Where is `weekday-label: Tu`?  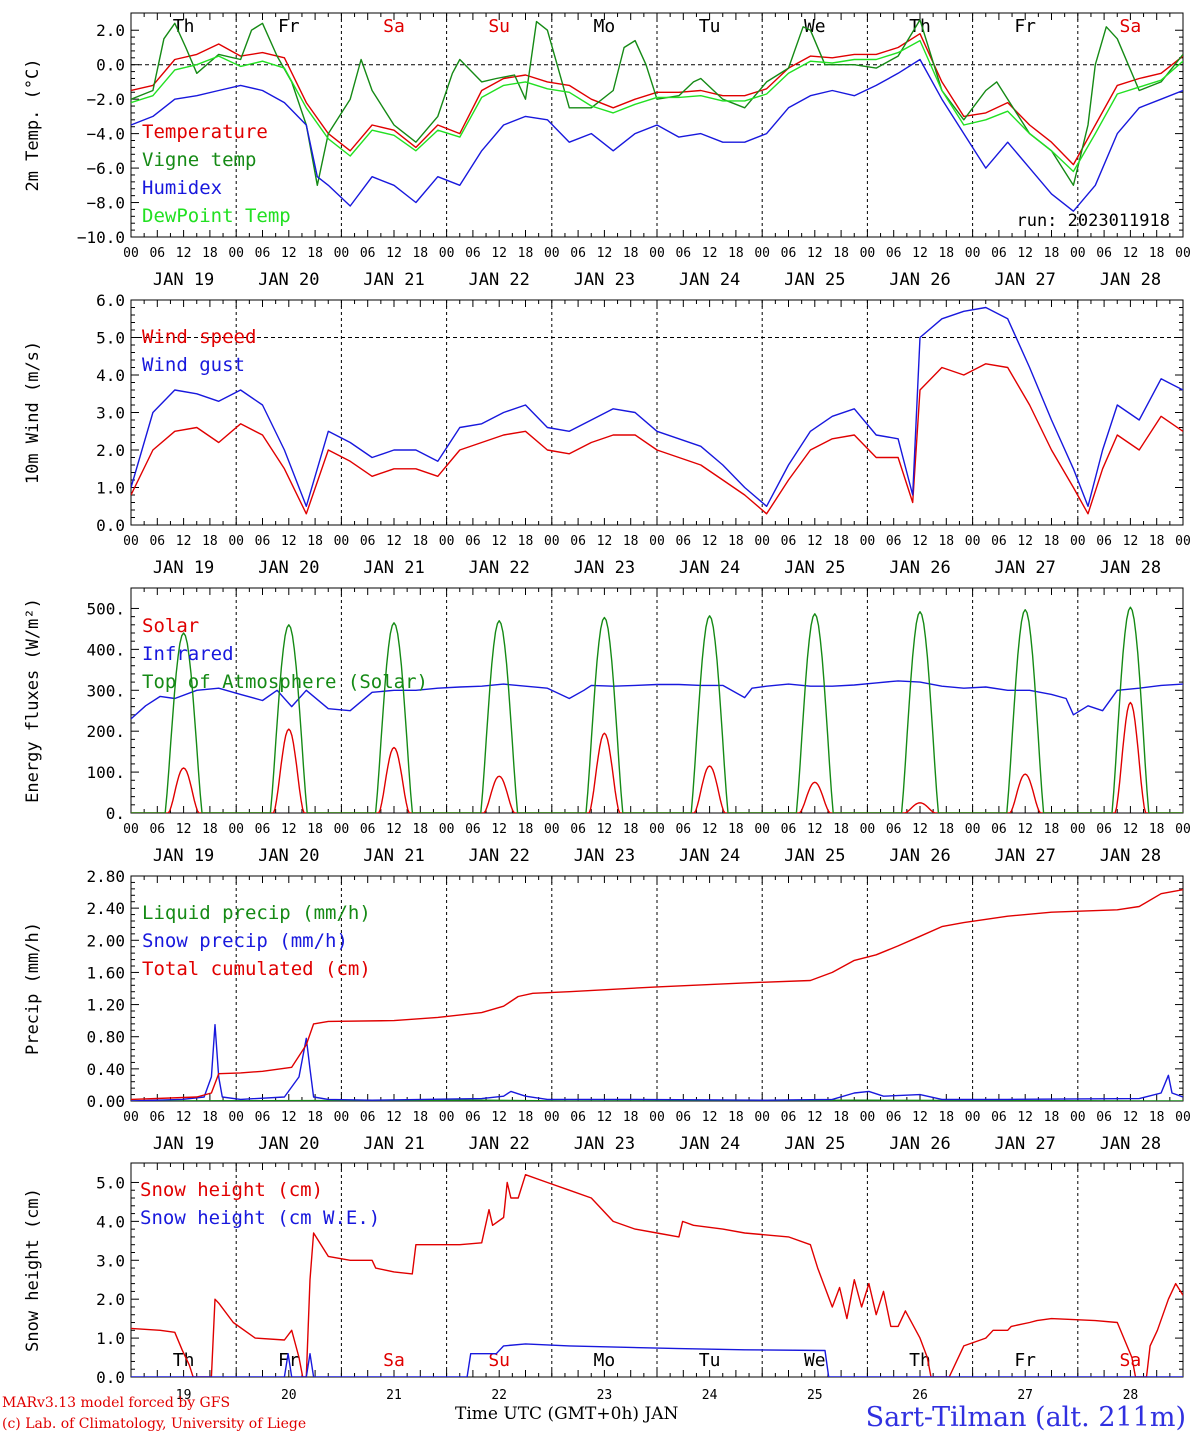
weekday-label: Tu is located at coordinates (710, 26).